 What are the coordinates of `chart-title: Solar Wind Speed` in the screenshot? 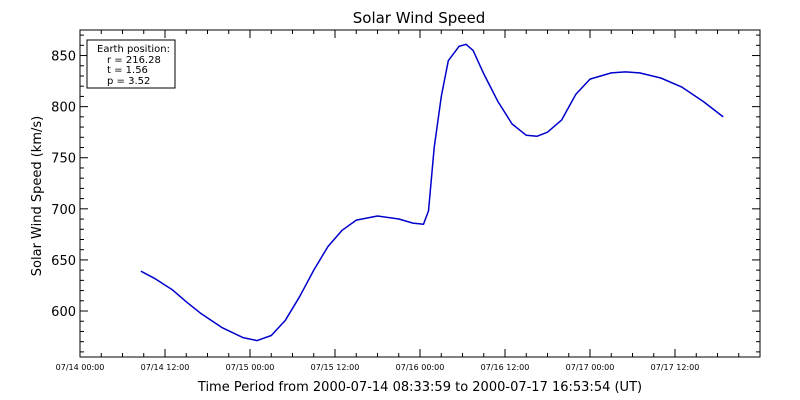 It's located at (419, 18).